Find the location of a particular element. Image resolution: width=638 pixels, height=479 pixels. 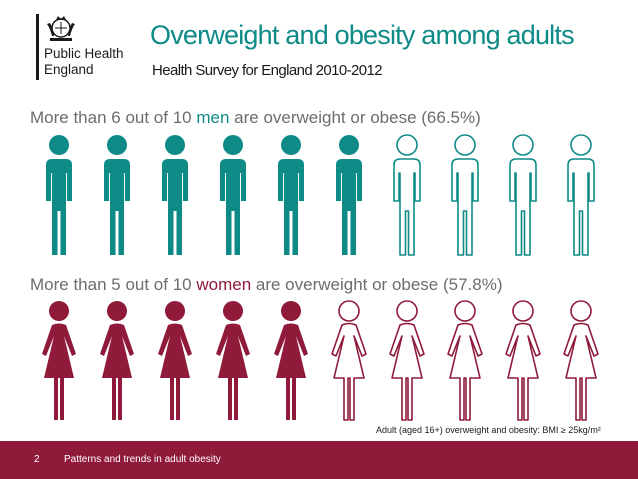

crest-icon is located at coordinates (61, 28).